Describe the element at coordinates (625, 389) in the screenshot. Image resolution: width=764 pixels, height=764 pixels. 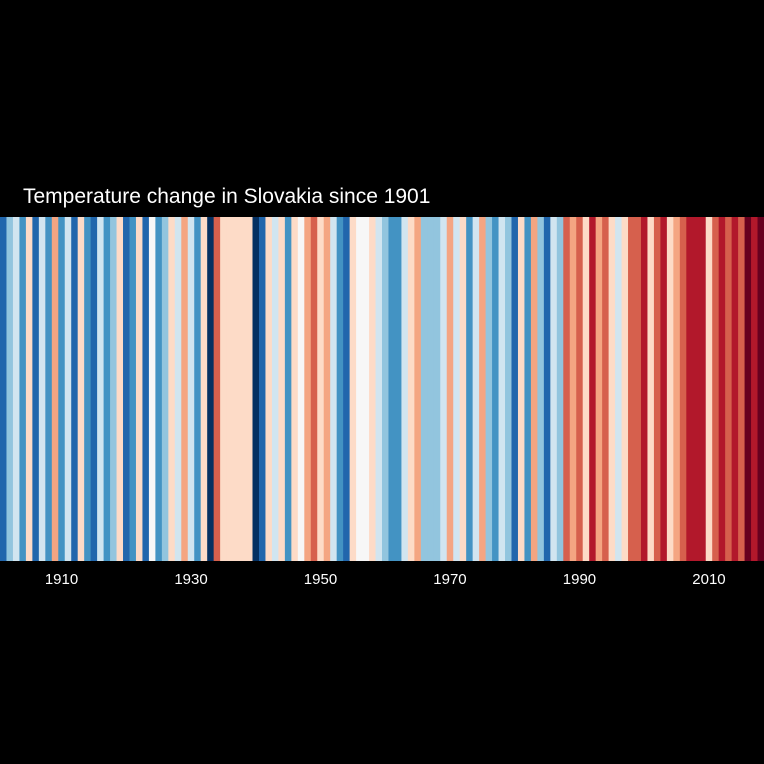
I see `stripe-1997` at that location.